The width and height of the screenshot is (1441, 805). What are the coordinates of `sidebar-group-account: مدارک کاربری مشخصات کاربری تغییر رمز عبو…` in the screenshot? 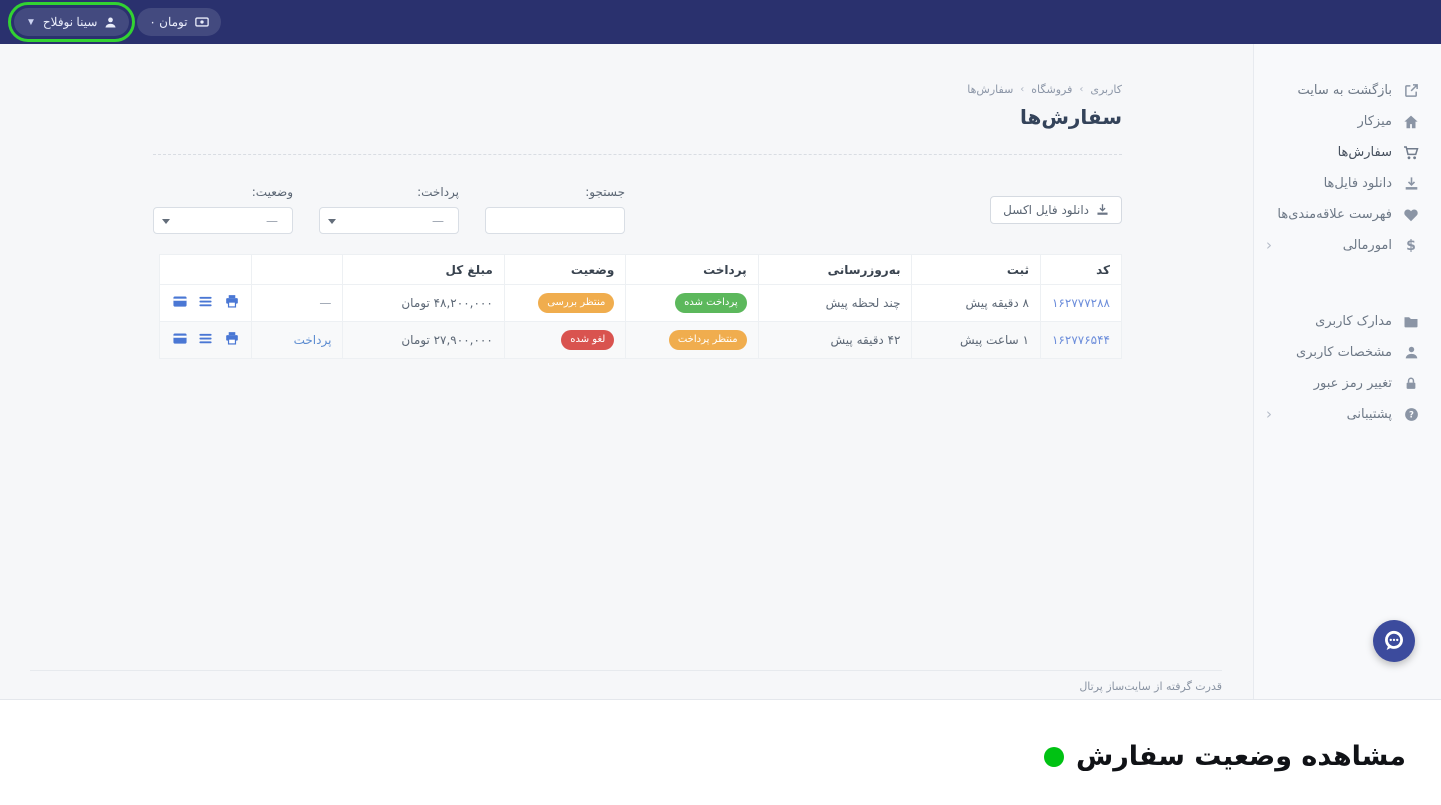 It's located at (1347, 368).